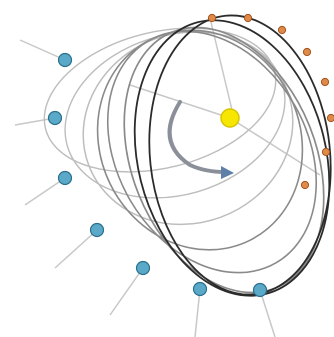  What do you see at coordinates (197, 137) in the screenshot?
I see `rotation-arrow` at bounding box center [197, 137].